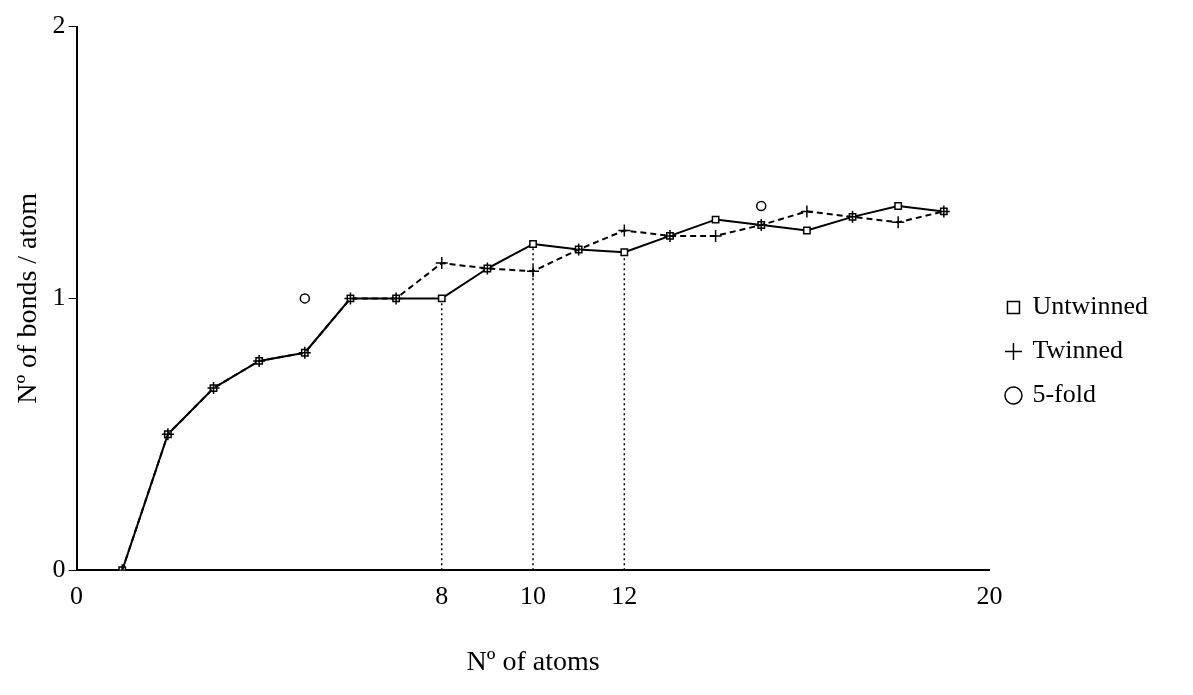 This screenshot has height=695, width=1193. I want to click on x-tick-label: 8, so click(442, 595).